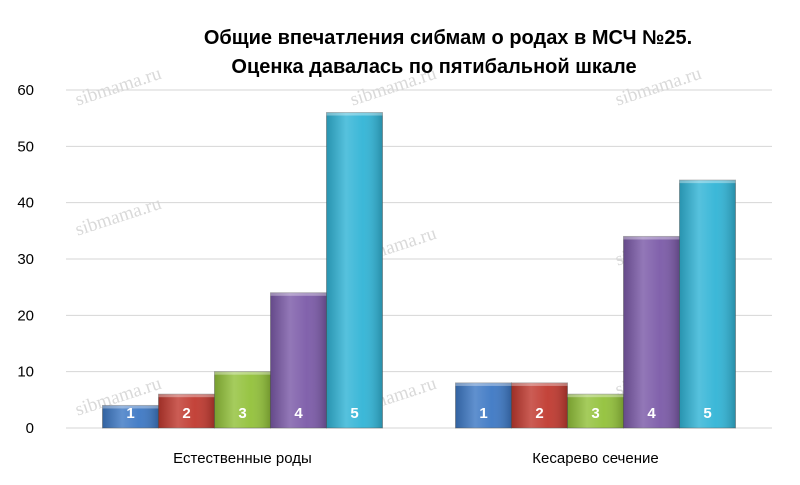 The width and height of the screenshot is (800, 485). Describe the element at coordinates (418, 413) in the screenshot. I see `bar-labels: 1 2 3 4 5 1 2 3 4 5` at that location.